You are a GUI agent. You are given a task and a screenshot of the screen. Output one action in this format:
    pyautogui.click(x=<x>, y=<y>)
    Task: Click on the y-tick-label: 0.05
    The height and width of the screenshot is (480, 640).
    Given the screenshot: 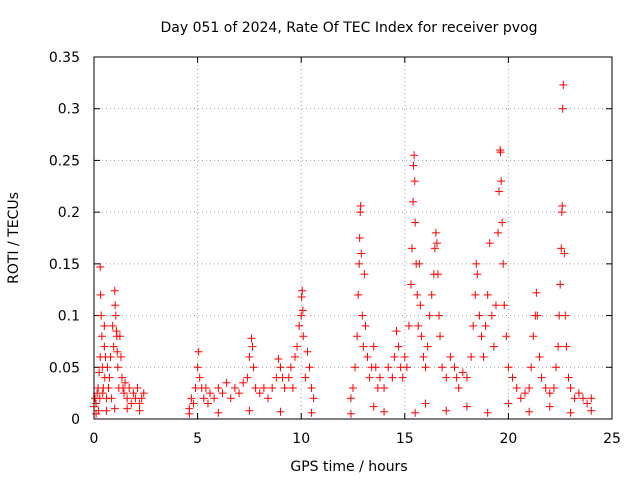 What is the action you would take?
    pyautogui.click(x=64, y=368)
    